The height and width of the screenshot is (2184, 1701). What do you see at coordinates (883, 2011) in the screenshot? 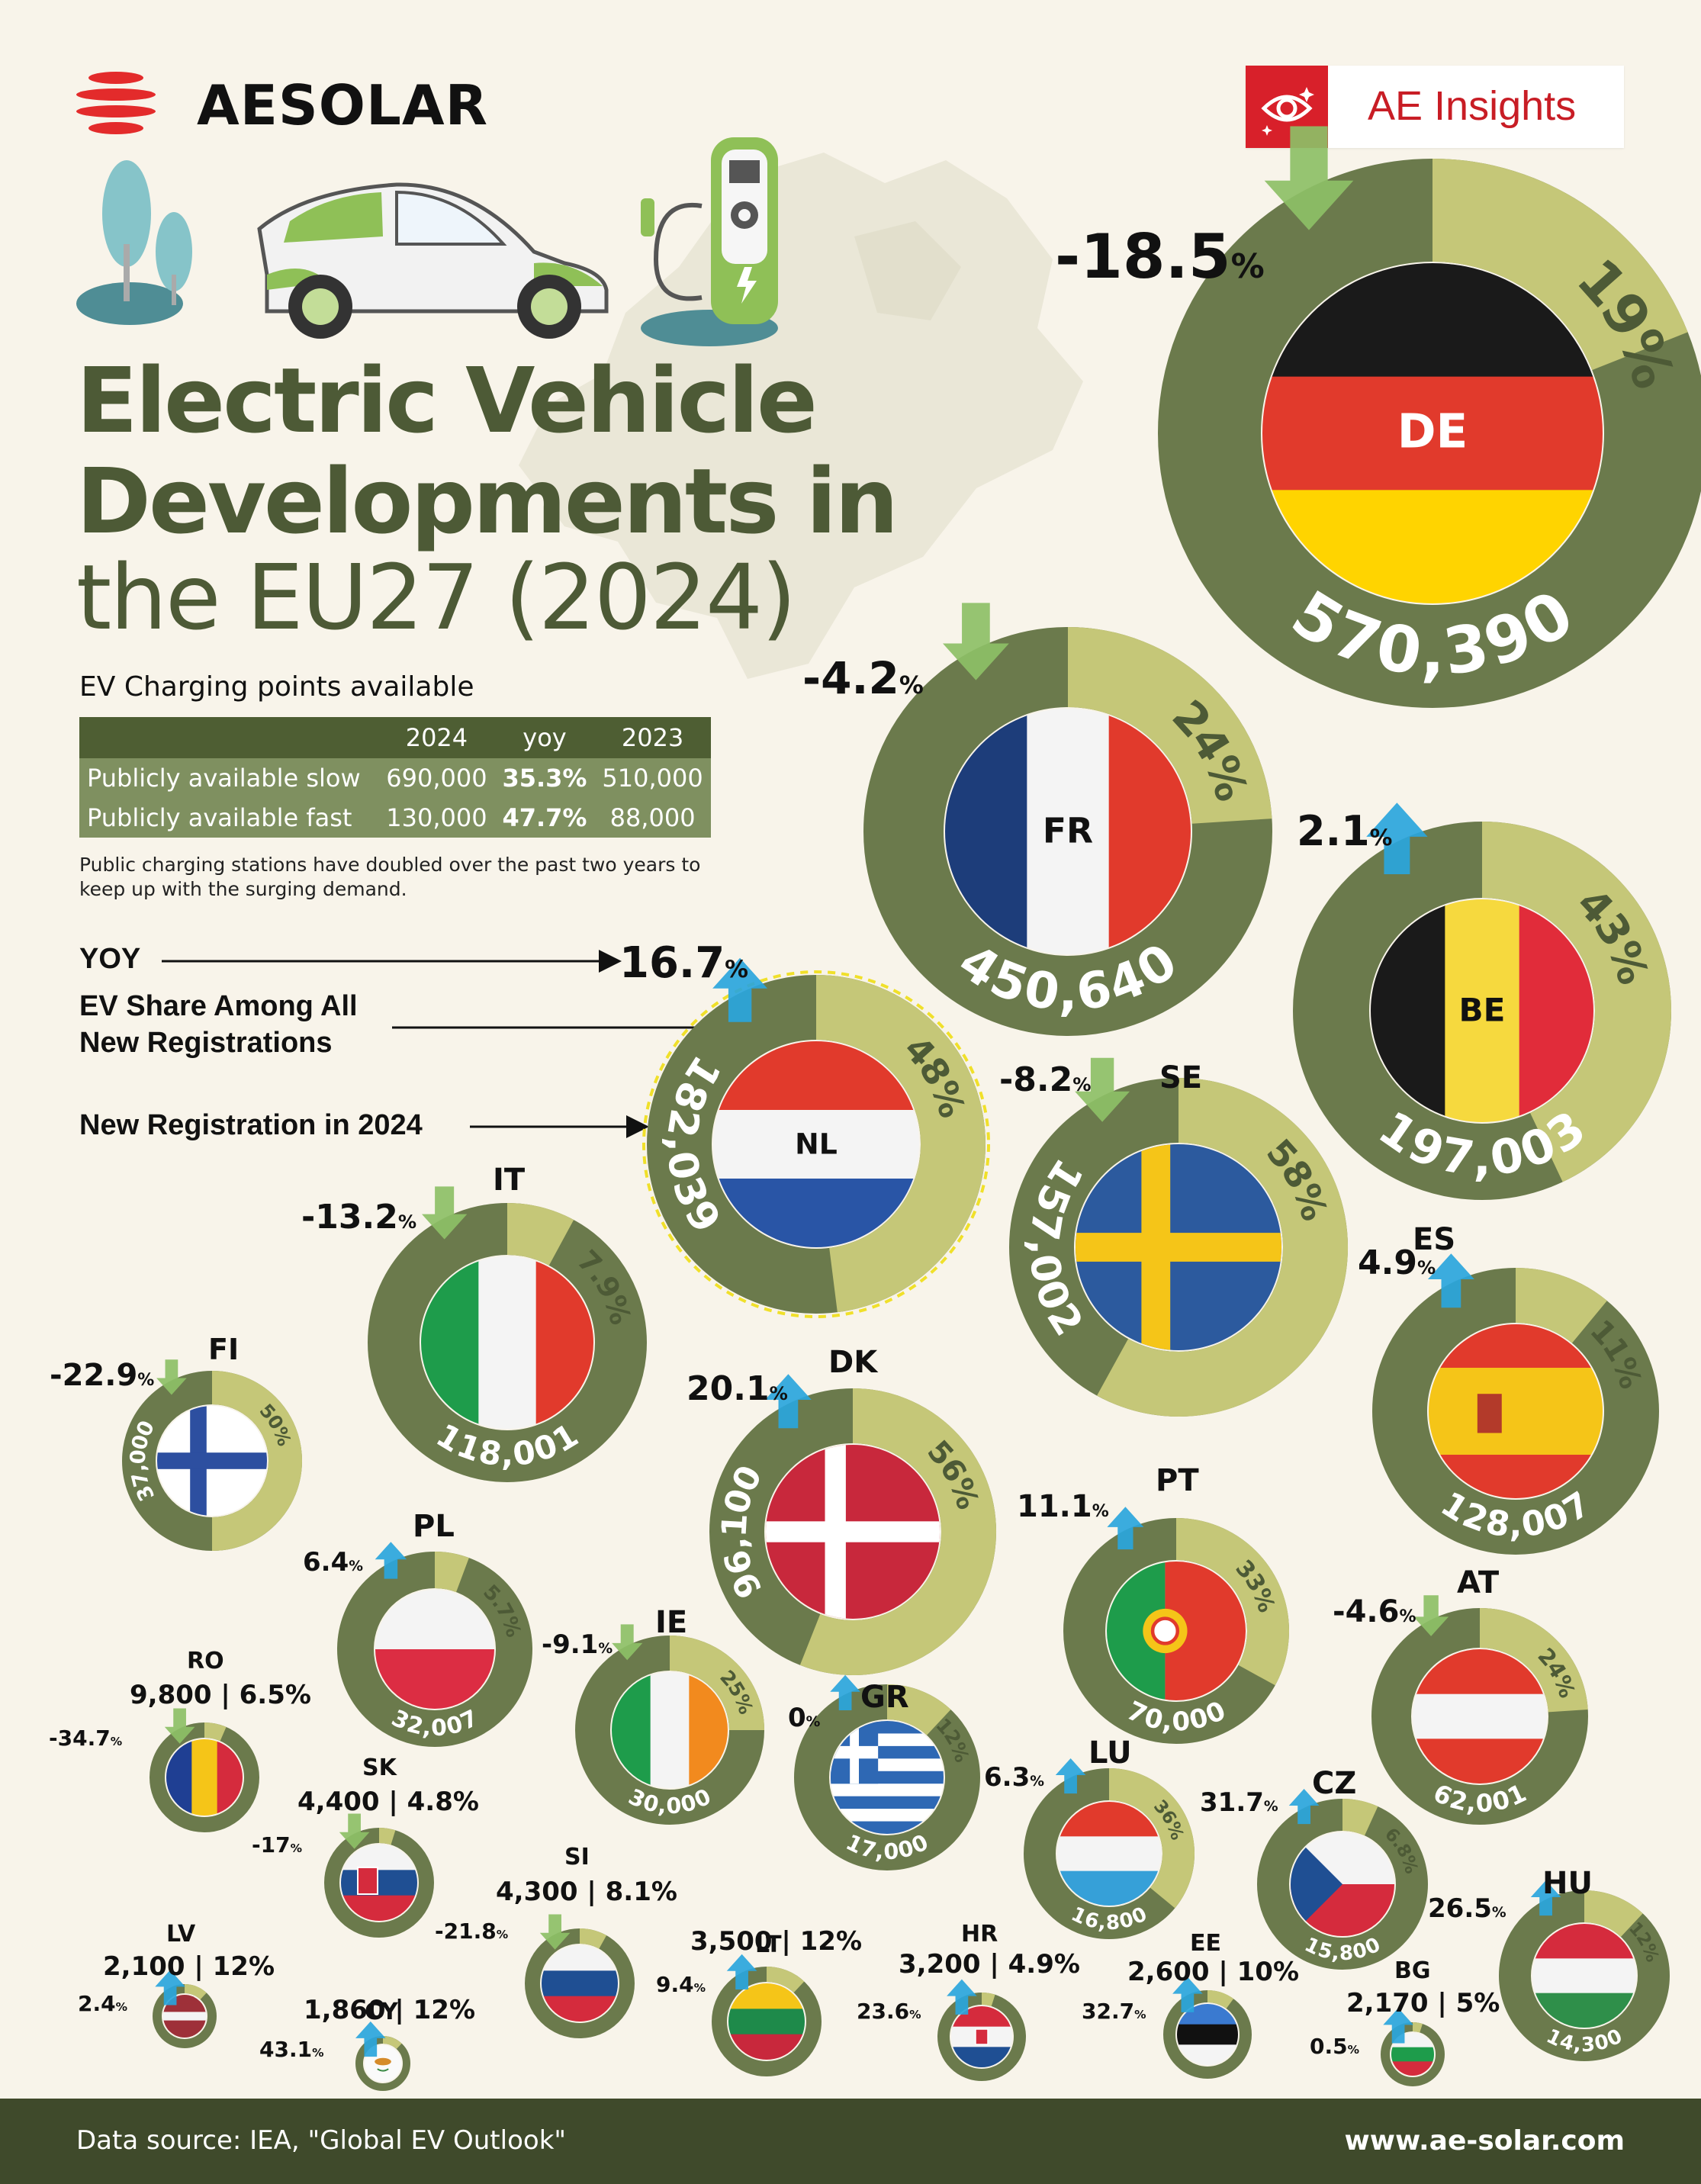
I see `yoy-value: 23.6` at bounding box center [883, 2011].